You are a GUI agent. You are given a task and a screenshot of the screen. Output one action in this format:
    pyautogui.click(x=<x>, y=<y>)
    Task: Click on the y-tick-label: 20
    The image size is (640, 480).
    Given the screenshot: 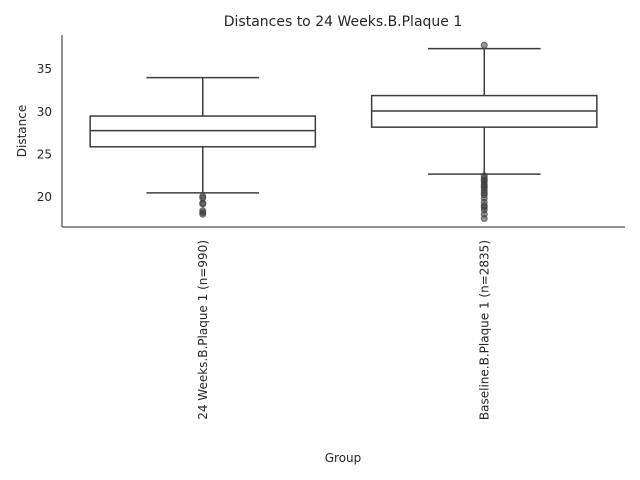 What is the action you would take?
    pyautogui.click(x=44, y=197)
    